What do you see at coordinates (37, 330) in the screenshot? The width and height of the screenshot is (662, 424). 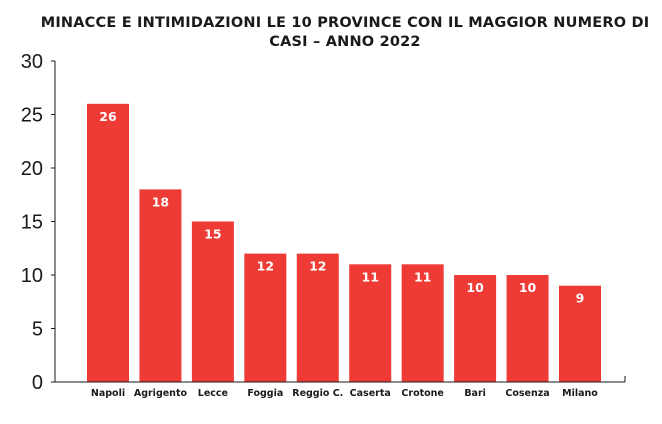 I see `y-tick-label: 5` at bounding box center [37, 330].